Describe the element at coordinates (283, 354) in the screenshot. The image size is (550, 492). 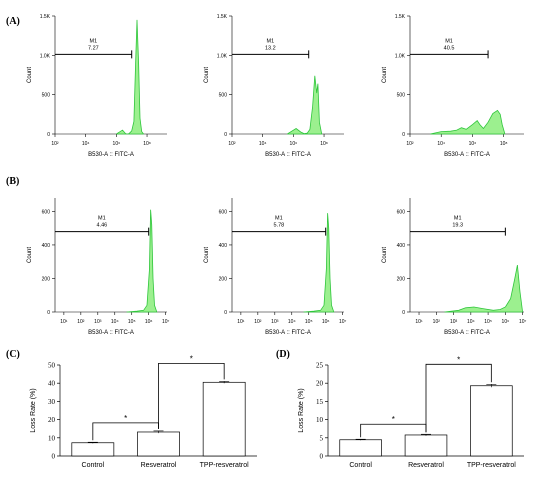
I see `panel-label-d: (D)` at that location.